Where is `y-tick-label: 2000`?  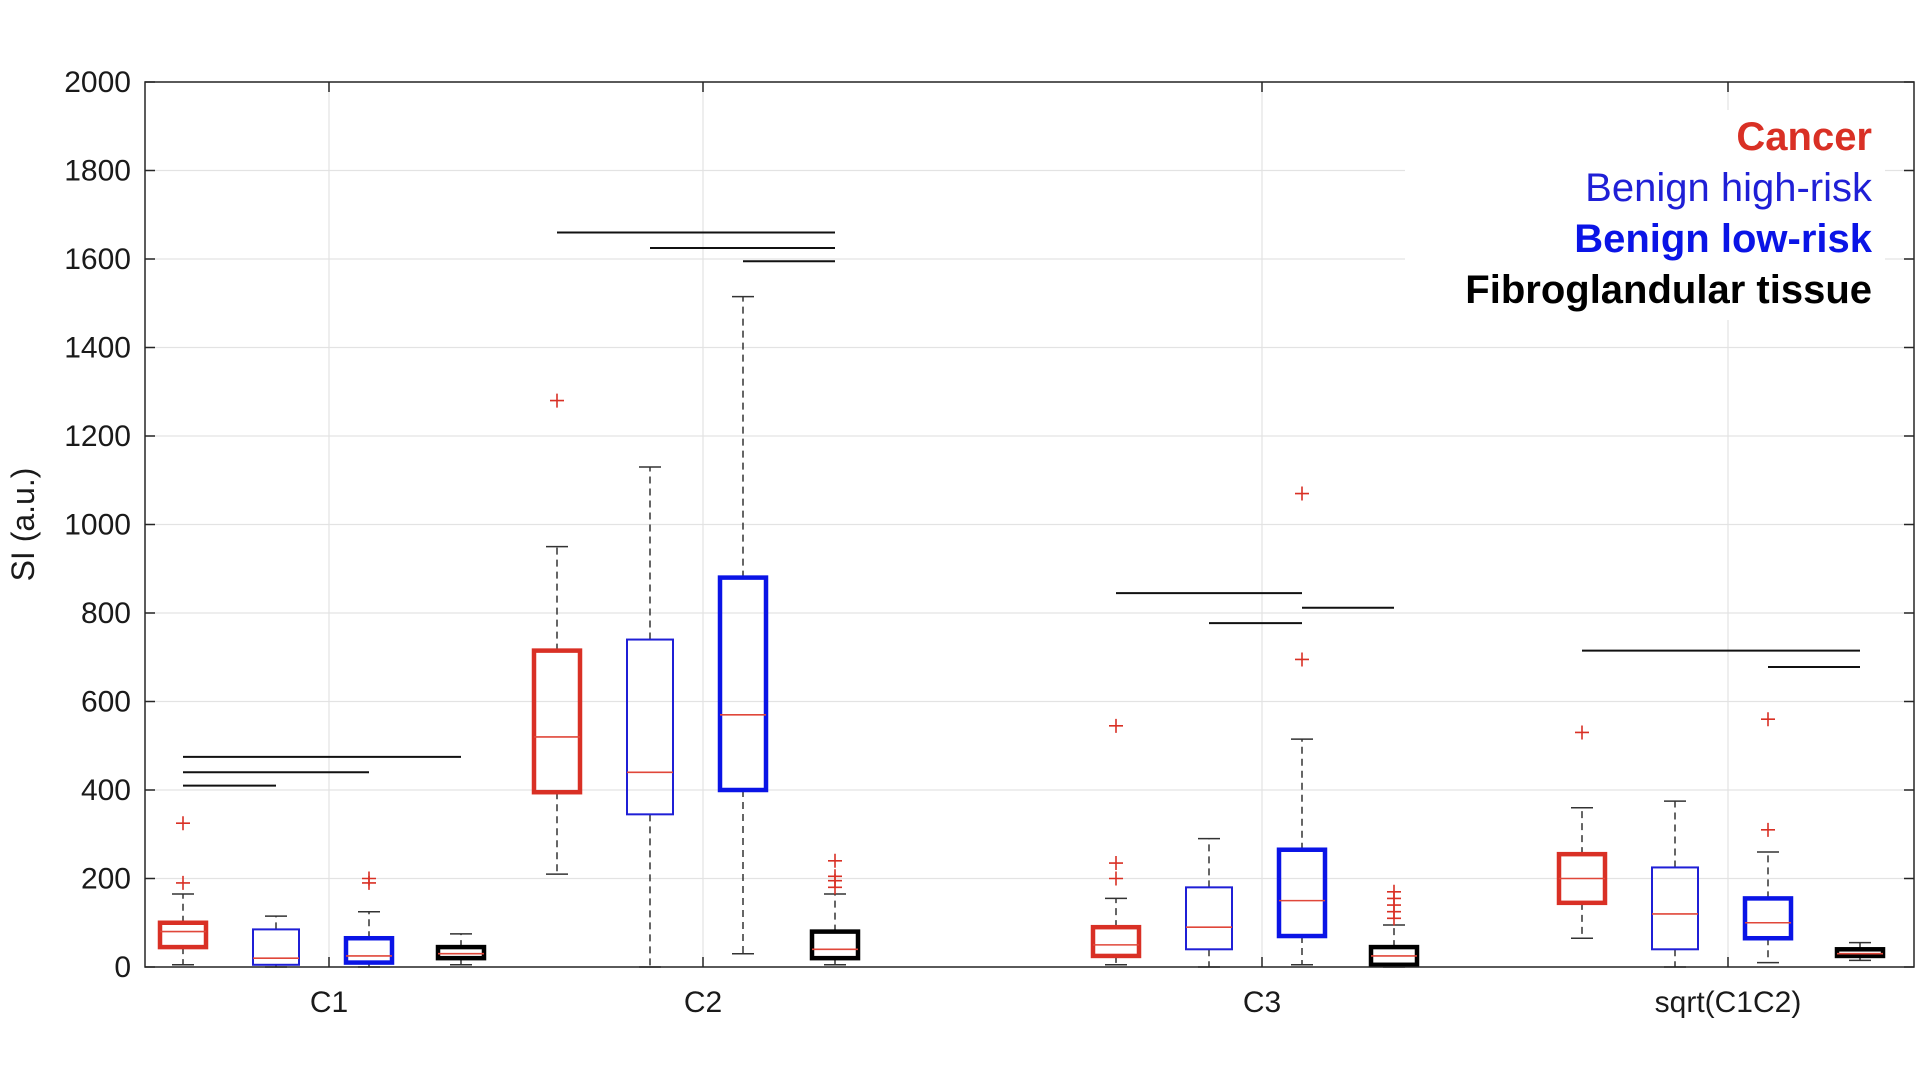 y-tick-label: 2000 is located at coordinates (97, 82).